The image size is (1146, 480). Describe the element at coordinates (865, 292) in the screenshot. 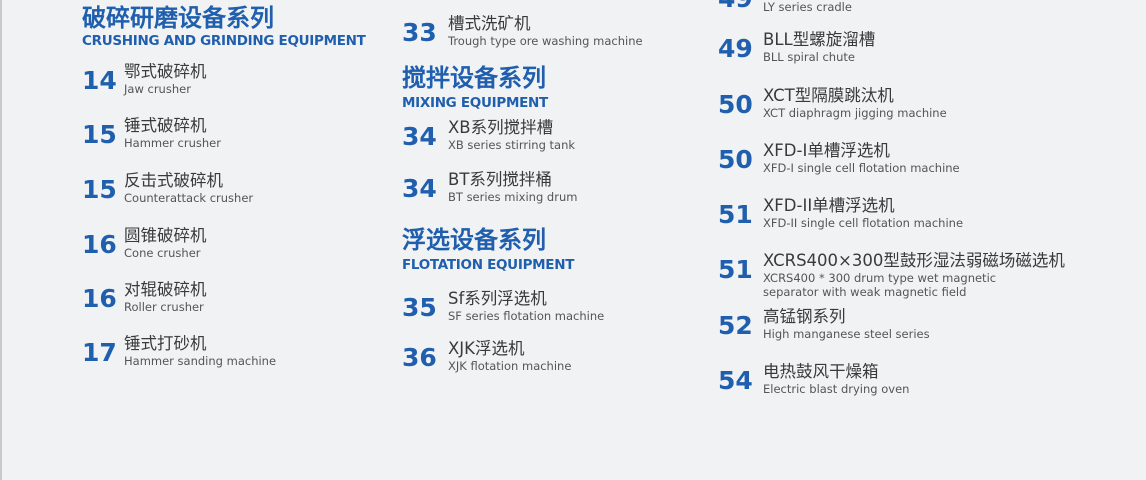

I see `item-title-en-line2: separator with weak magnetic field` at that location.